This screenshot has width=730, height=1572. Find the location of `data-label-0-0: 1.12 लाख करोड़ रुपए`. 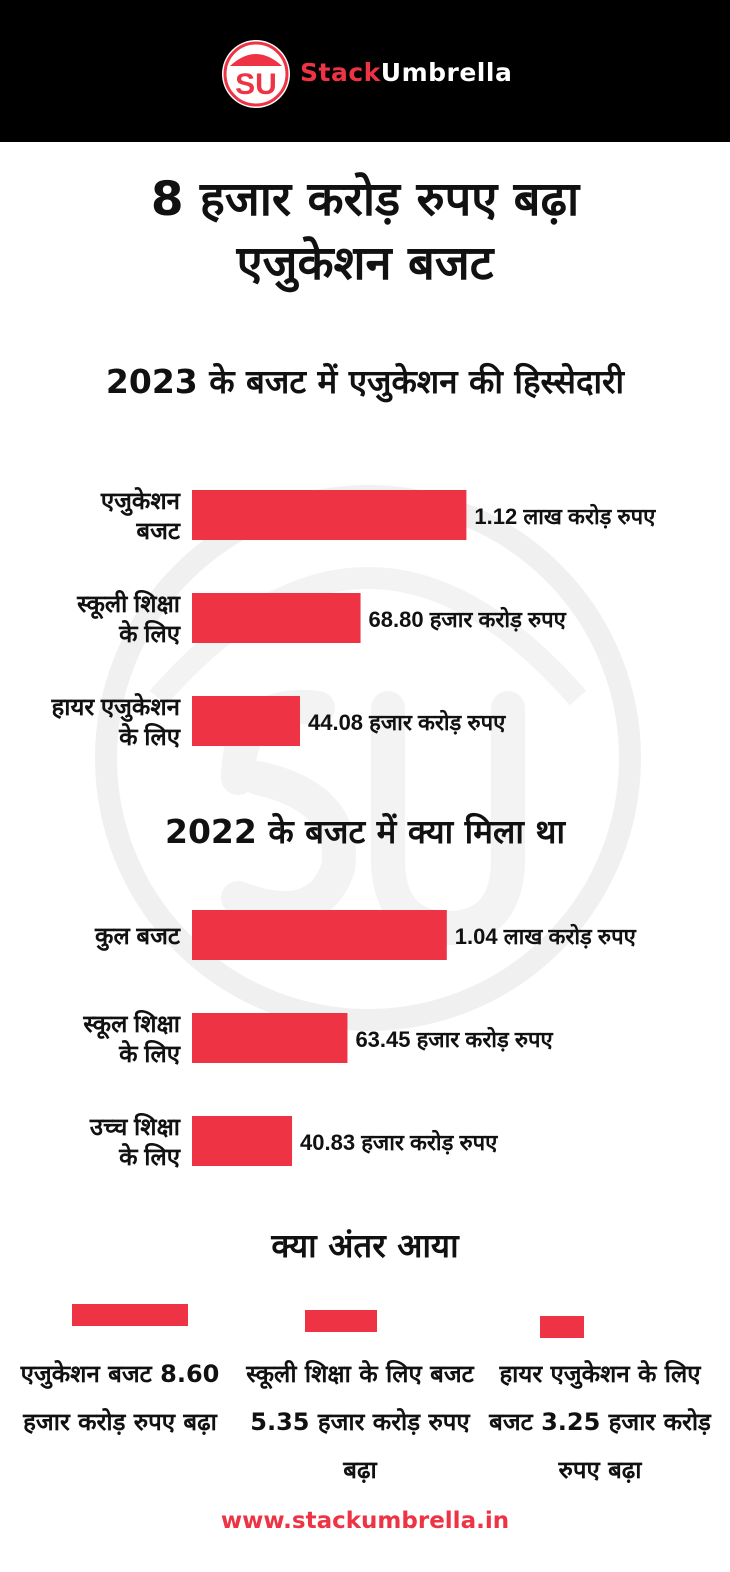

data-label-0-0: 1.12 लाख करोड़ रुपए is located at coordinates (565, 516).